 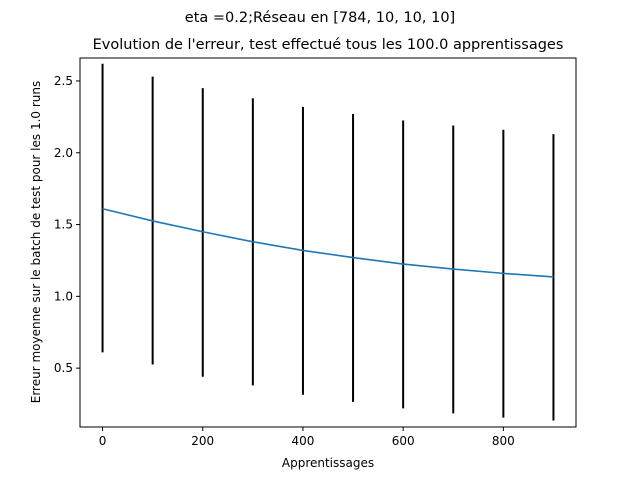 I want to click on y-tick-label: 2.0, so click(x=63, y=153).